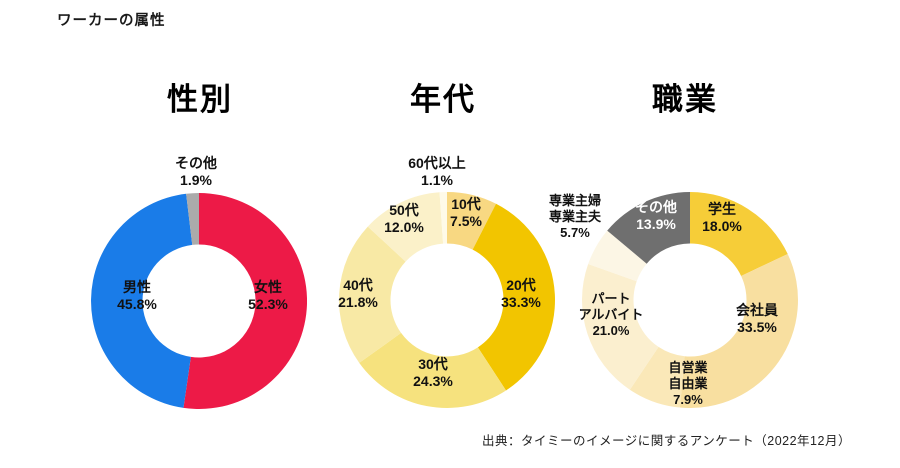 This screenshot has width=900, height=468. I want to click on slice-value: 21.8%, so click(358, 302).